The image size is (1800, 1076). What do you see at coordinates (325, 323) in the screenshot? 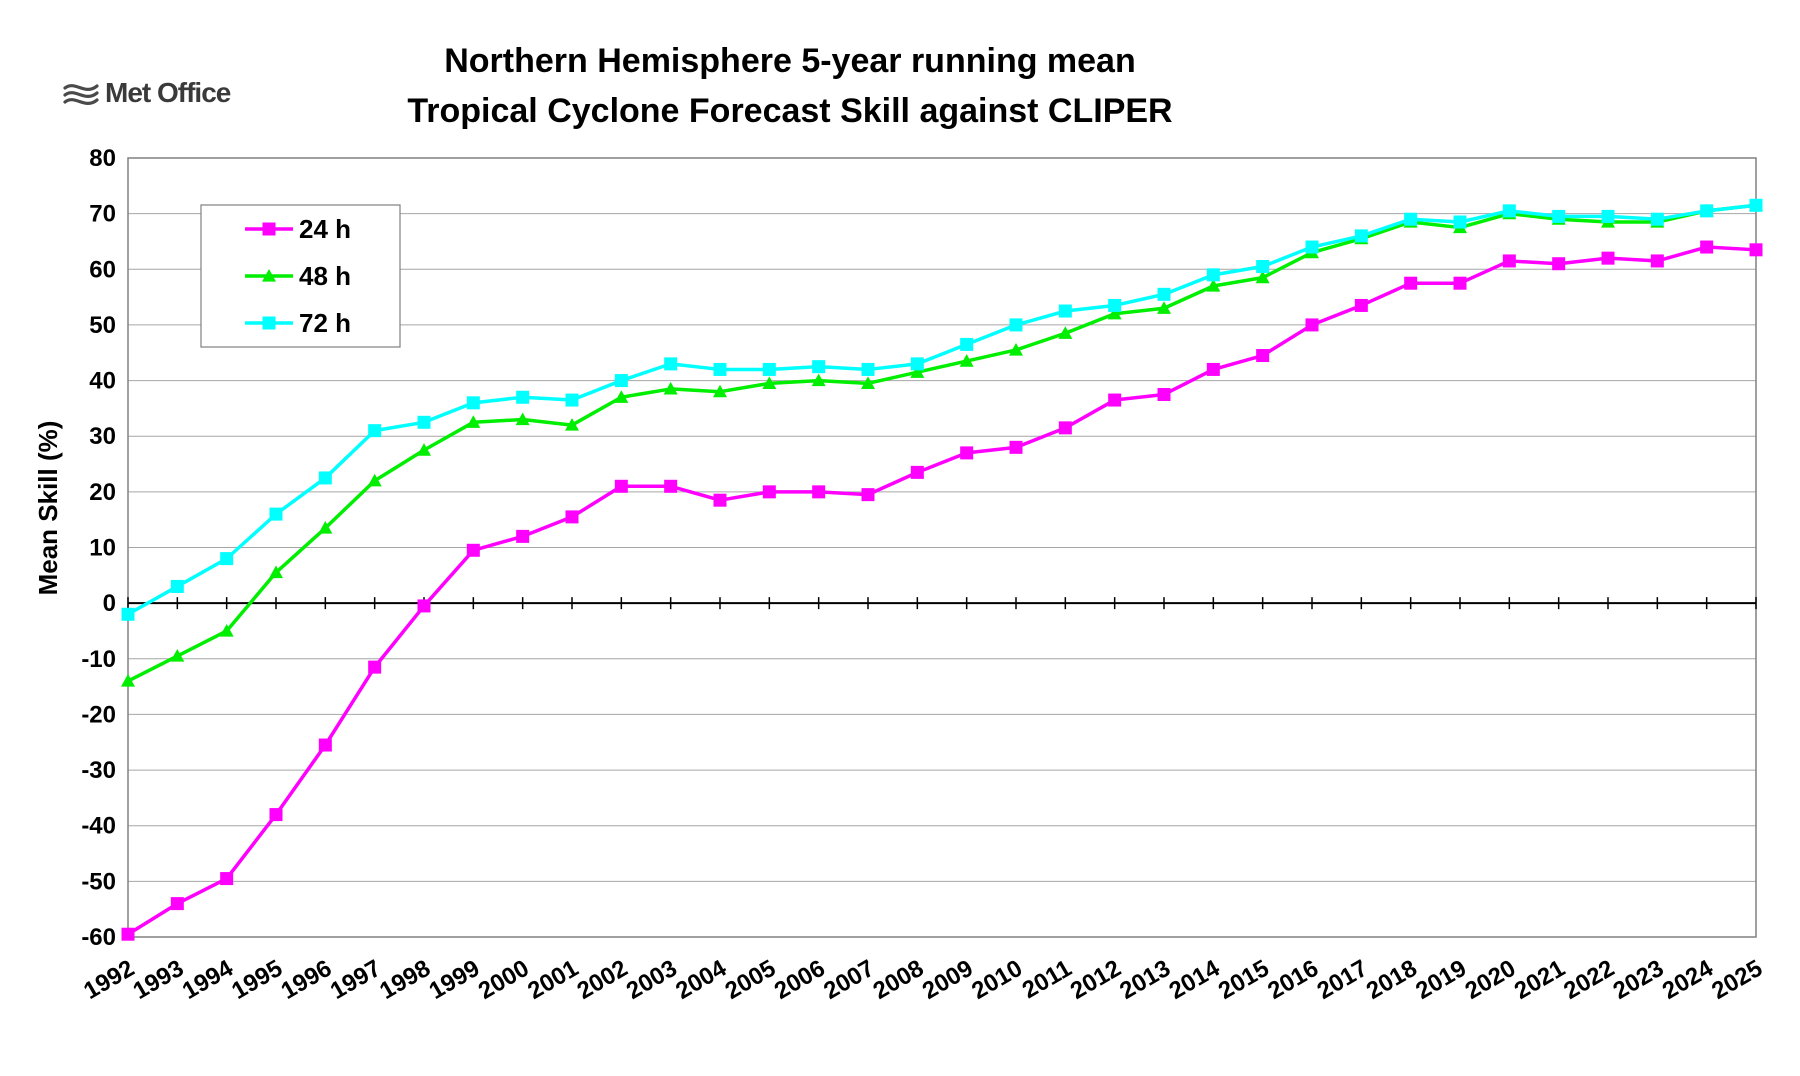
I see `legend-label: 72 h` at bounding box center [325, 323].